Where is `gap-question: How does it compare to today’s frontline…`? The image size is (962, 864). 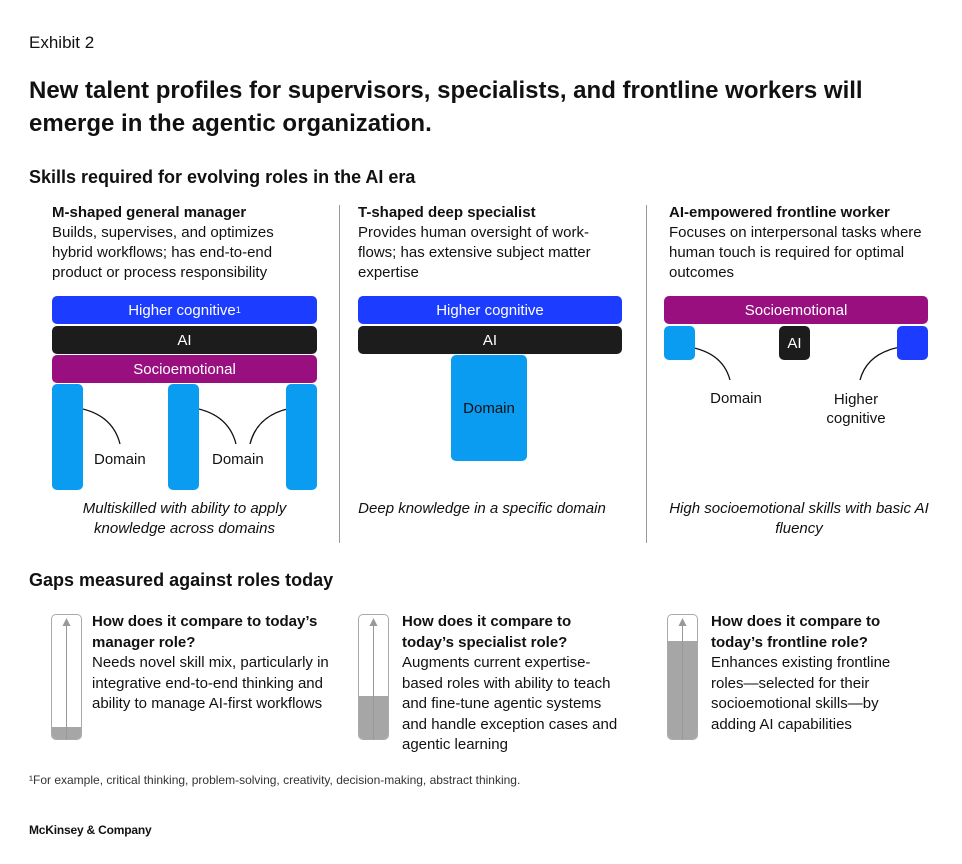
gap-question: How does it compare to today’s frontline… is located at coordinates (796, 632).